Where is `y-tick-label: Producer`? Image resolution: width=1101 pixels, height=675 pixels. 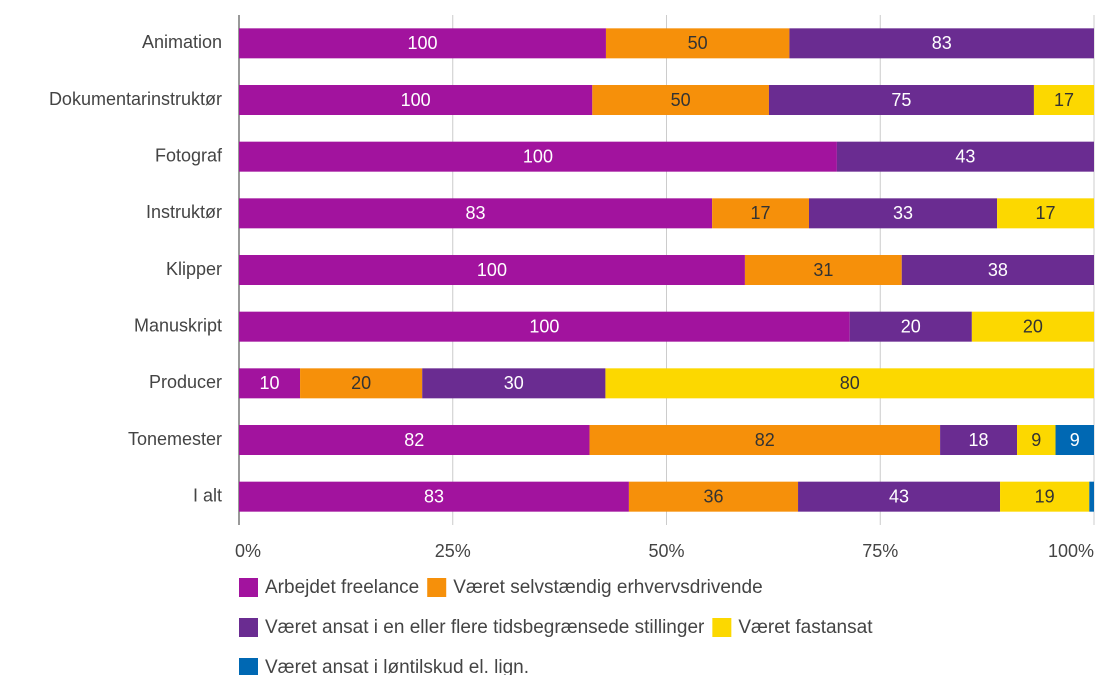 y-tick-label: Producer is located at coordinates (185, 382).